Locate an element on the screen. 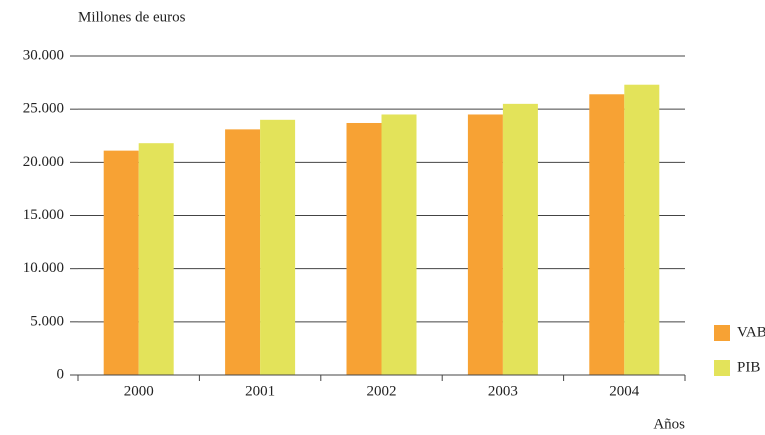  x-tick-label: 2000 is located at coordinates (139, 391).